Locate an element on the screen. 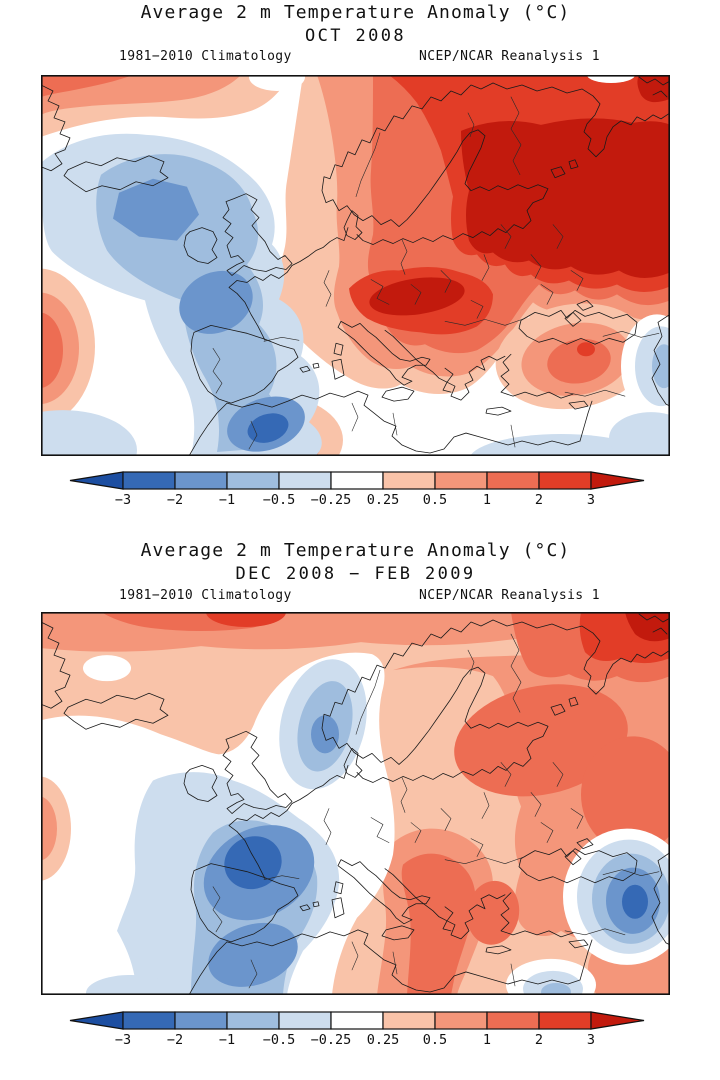  panel2-source: NCEP/NCAR Reanalysis 1 is located at coordinates (509, 595).